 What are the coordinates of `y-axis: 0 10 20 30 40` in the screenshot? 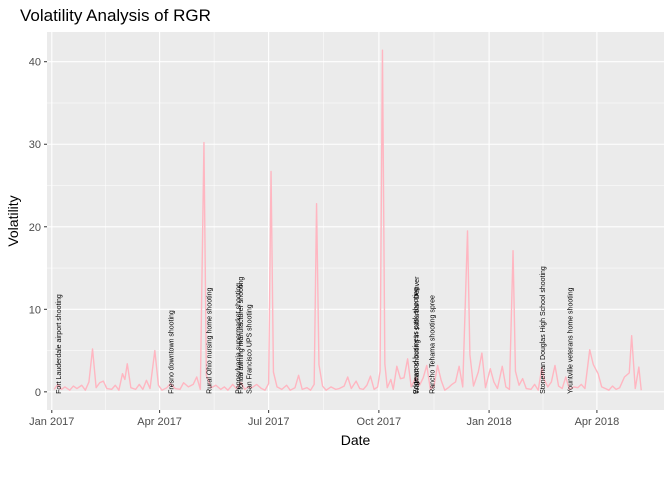 It's located at (38, 228).